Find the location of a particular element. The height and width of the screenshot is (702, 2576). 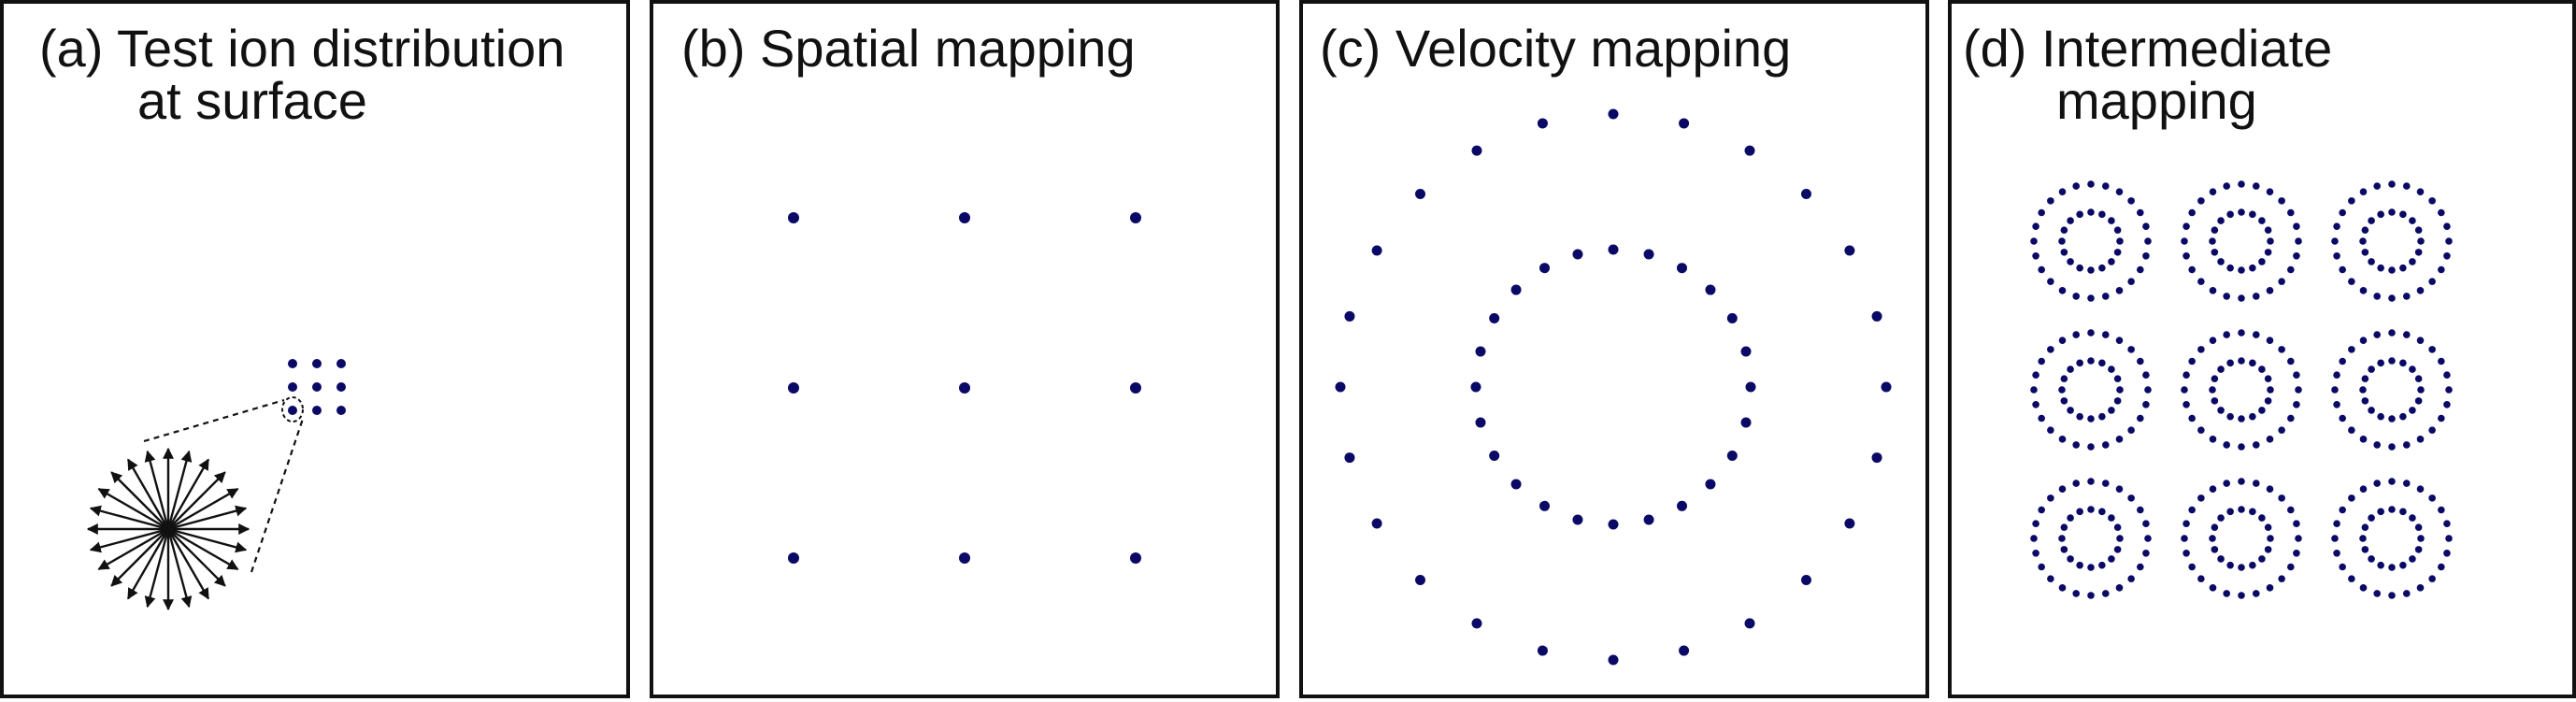

zoom-line is located at coordinates (277, 495).